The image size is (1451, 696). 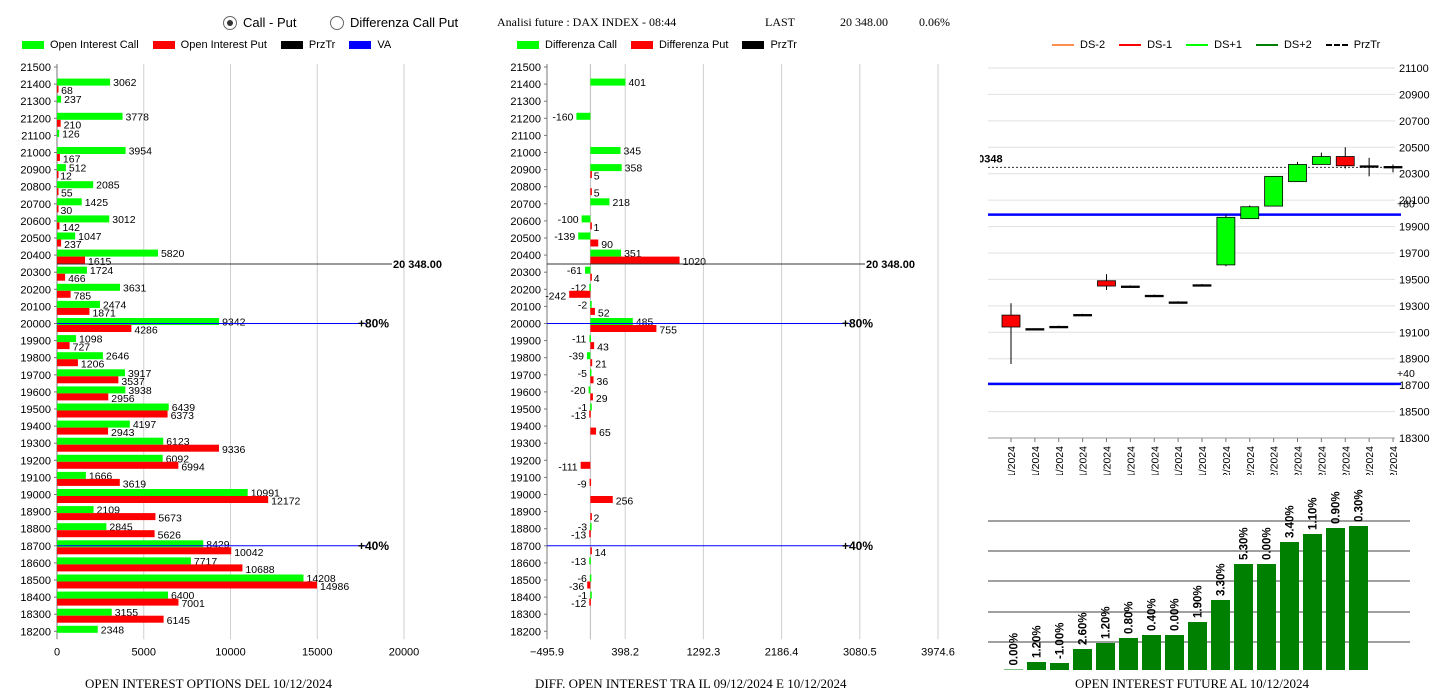 What do you see at coordinates (525, 359) in the screenshot?
I see `strike-label: 19800` at bounding box center [525, 359].